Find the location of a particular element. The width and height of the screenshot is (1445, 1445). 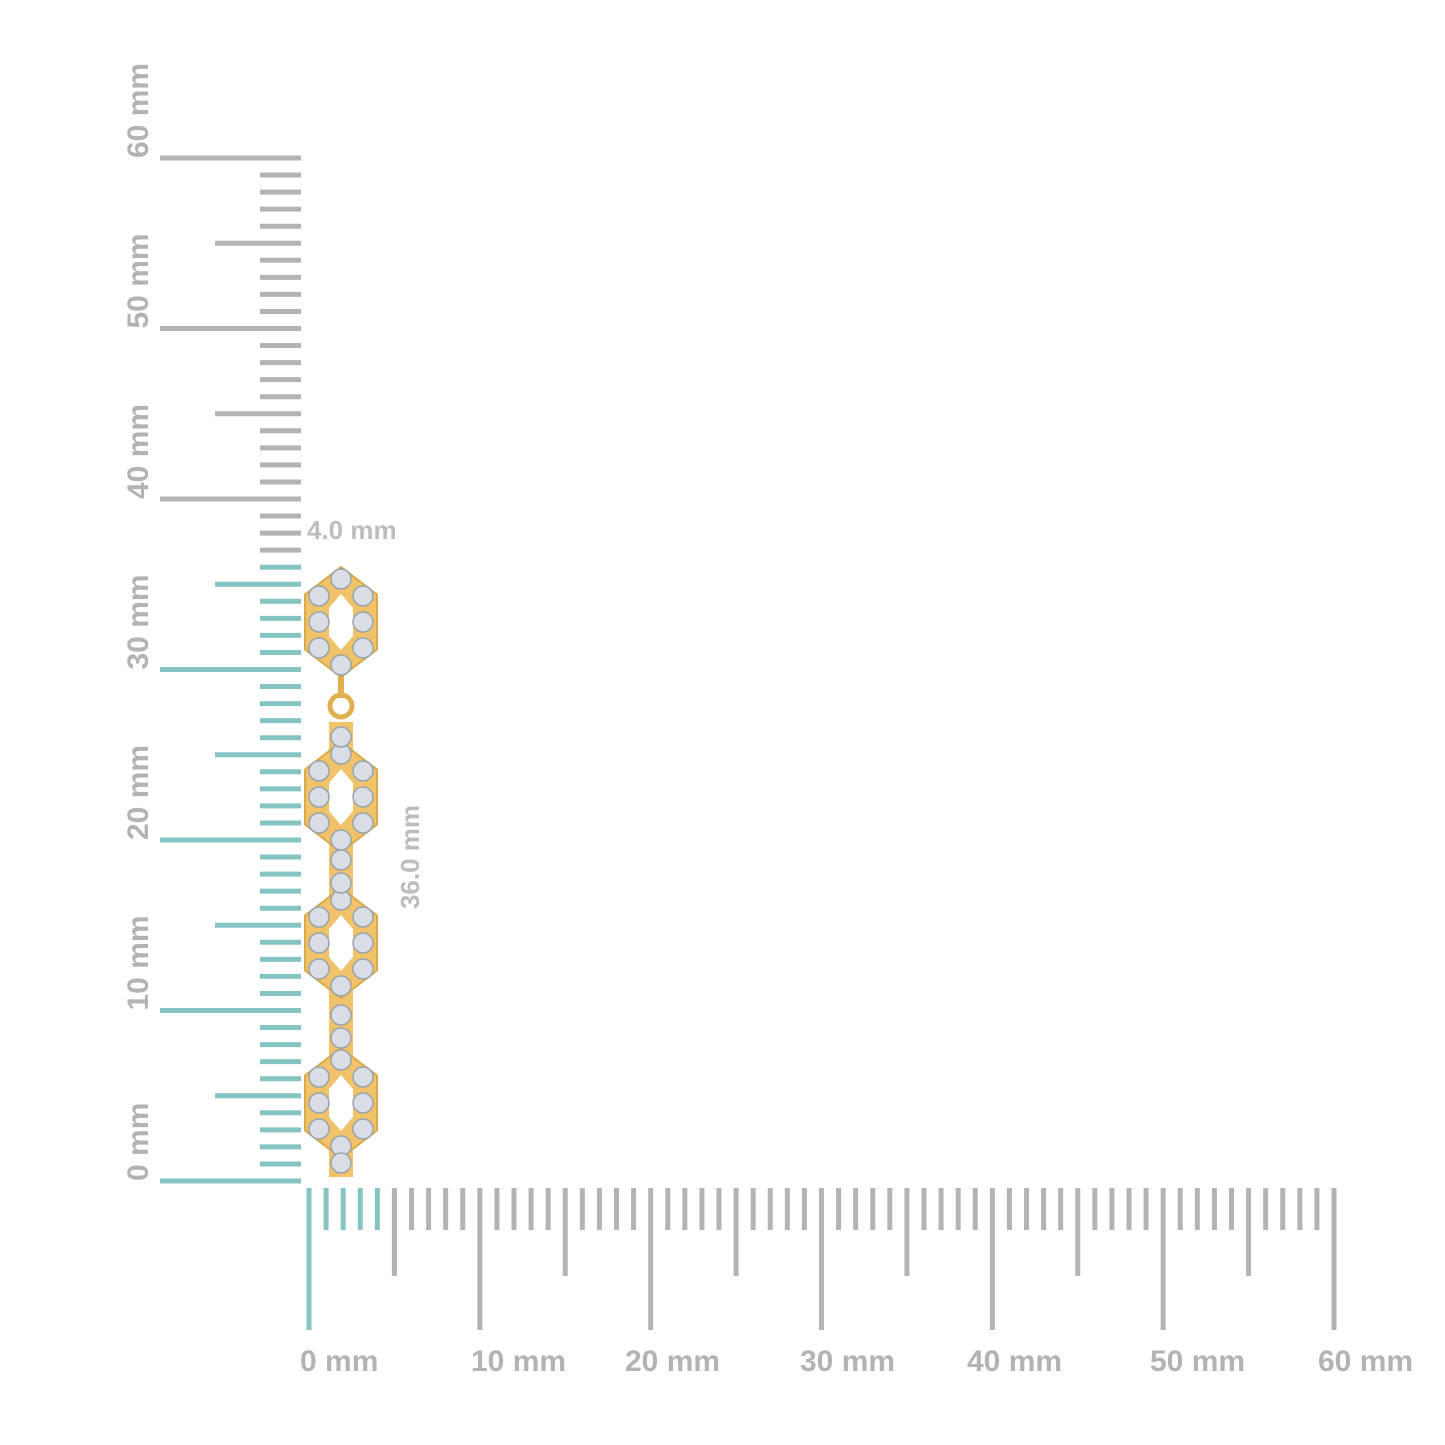

vertical-tick-label: 20 mm is located at coordinates (138, 792).